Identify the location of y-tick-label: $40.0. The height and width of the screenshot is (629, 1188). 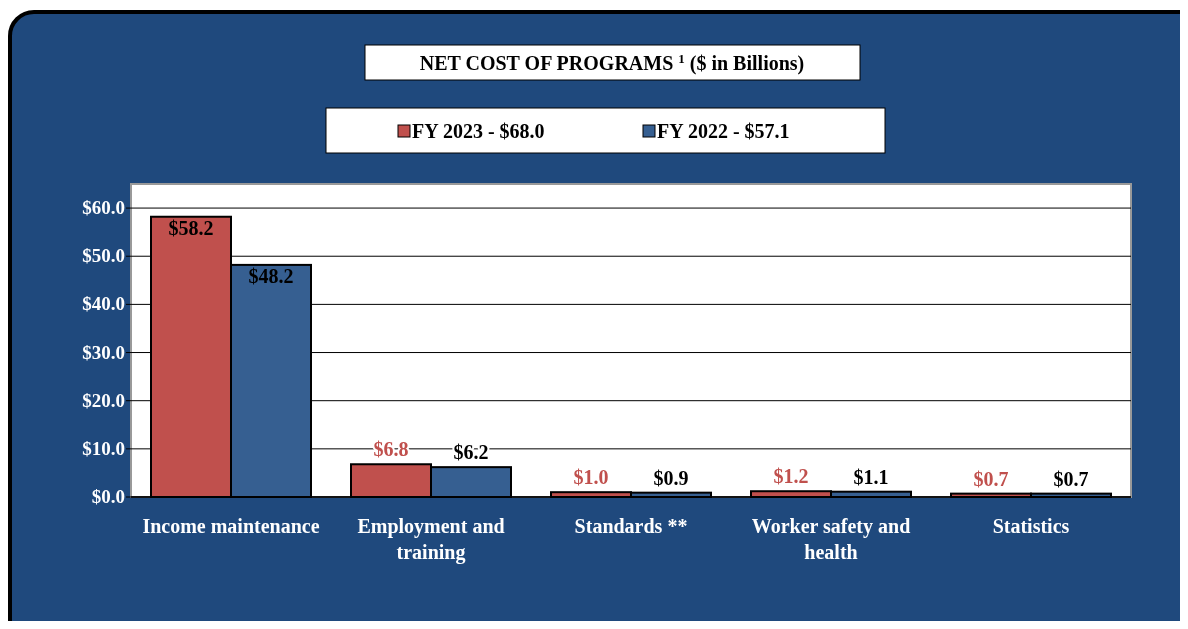
(103, 304).